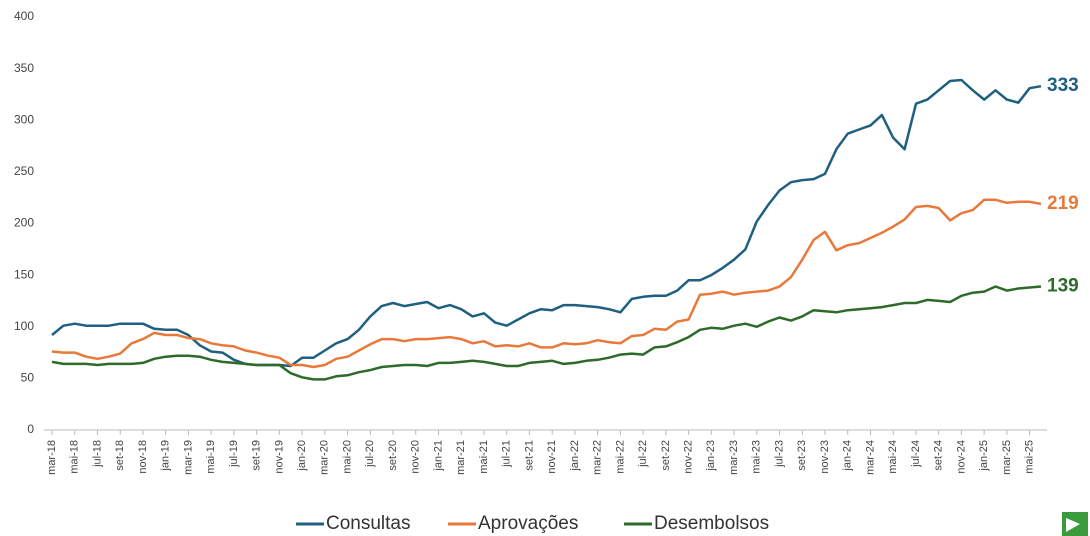 This screenshot has height=536, width=1090. Describe the element at coordinates (393, 455) in the screenshot. I see `x-tick-label: set-20` at that location.